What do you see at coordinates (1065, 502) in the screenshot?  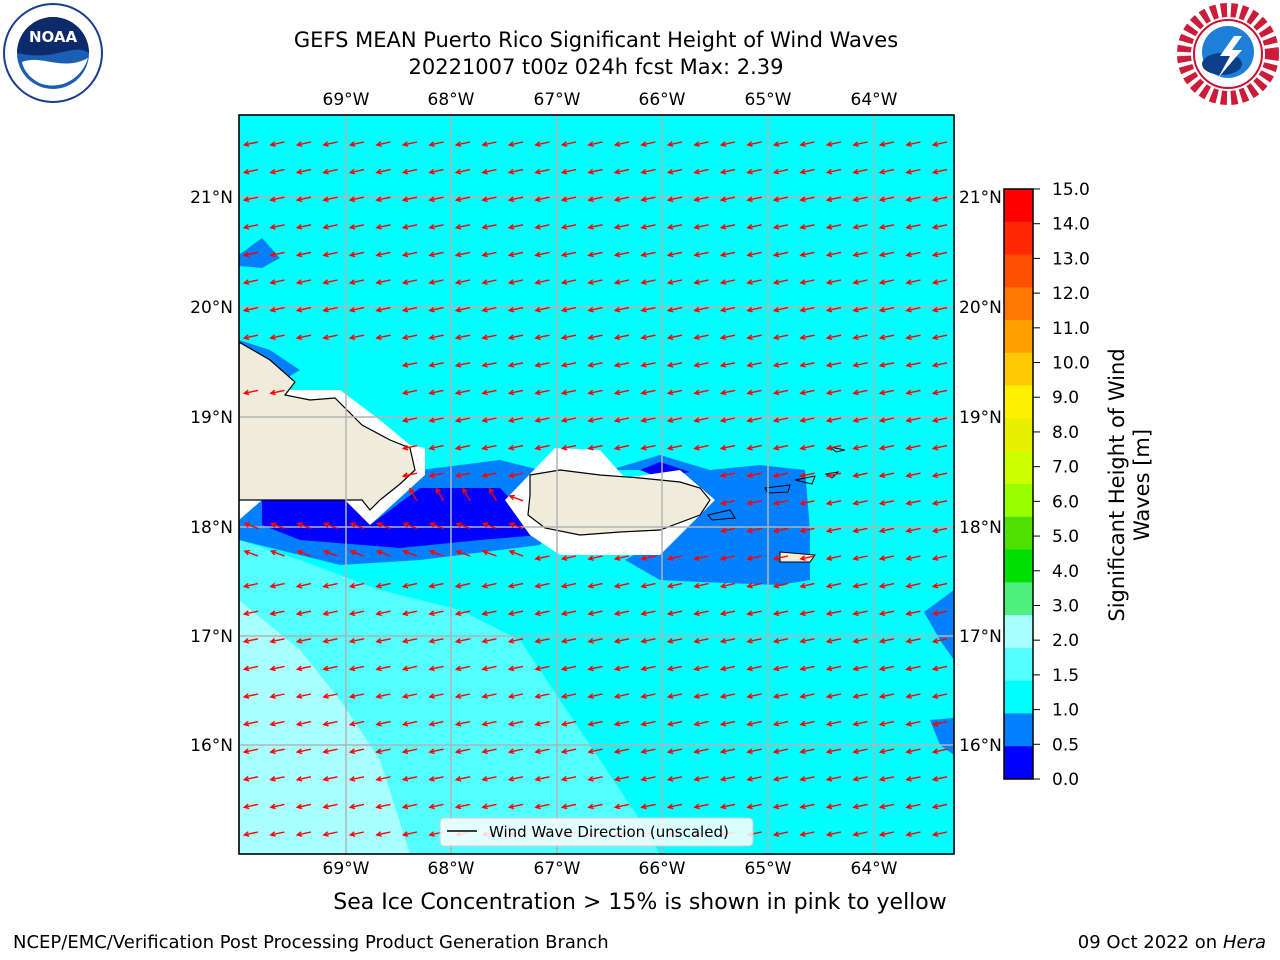 I see `colorbar-tick-label: 6.0` at bounding box center [1065, 502].